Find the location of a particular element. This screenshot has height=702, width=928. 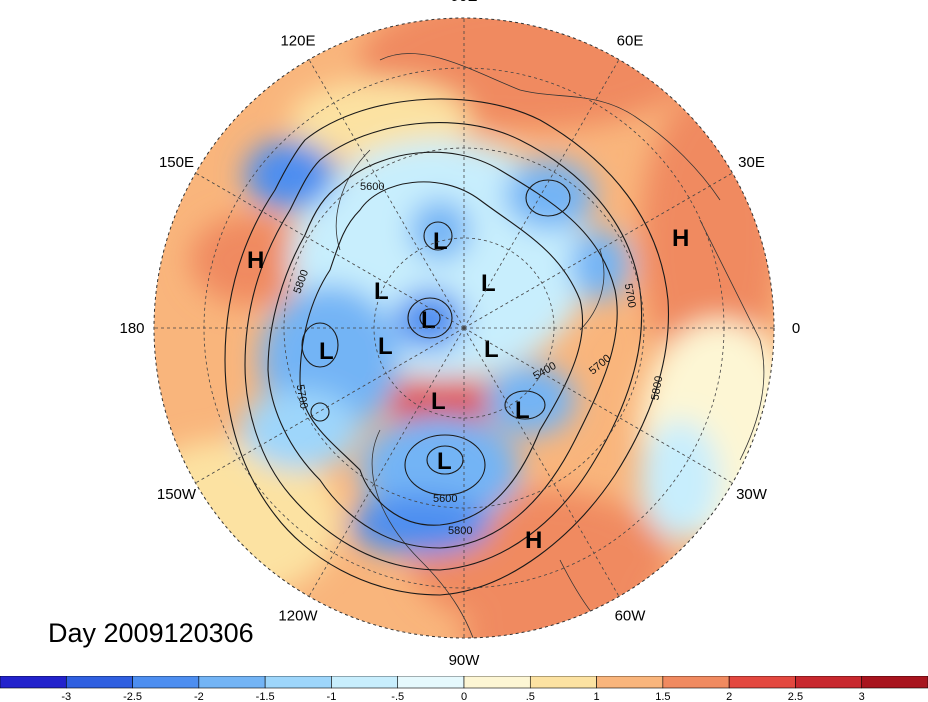

colorbar-tick-label: 2 is located at coordinates (729, 696).